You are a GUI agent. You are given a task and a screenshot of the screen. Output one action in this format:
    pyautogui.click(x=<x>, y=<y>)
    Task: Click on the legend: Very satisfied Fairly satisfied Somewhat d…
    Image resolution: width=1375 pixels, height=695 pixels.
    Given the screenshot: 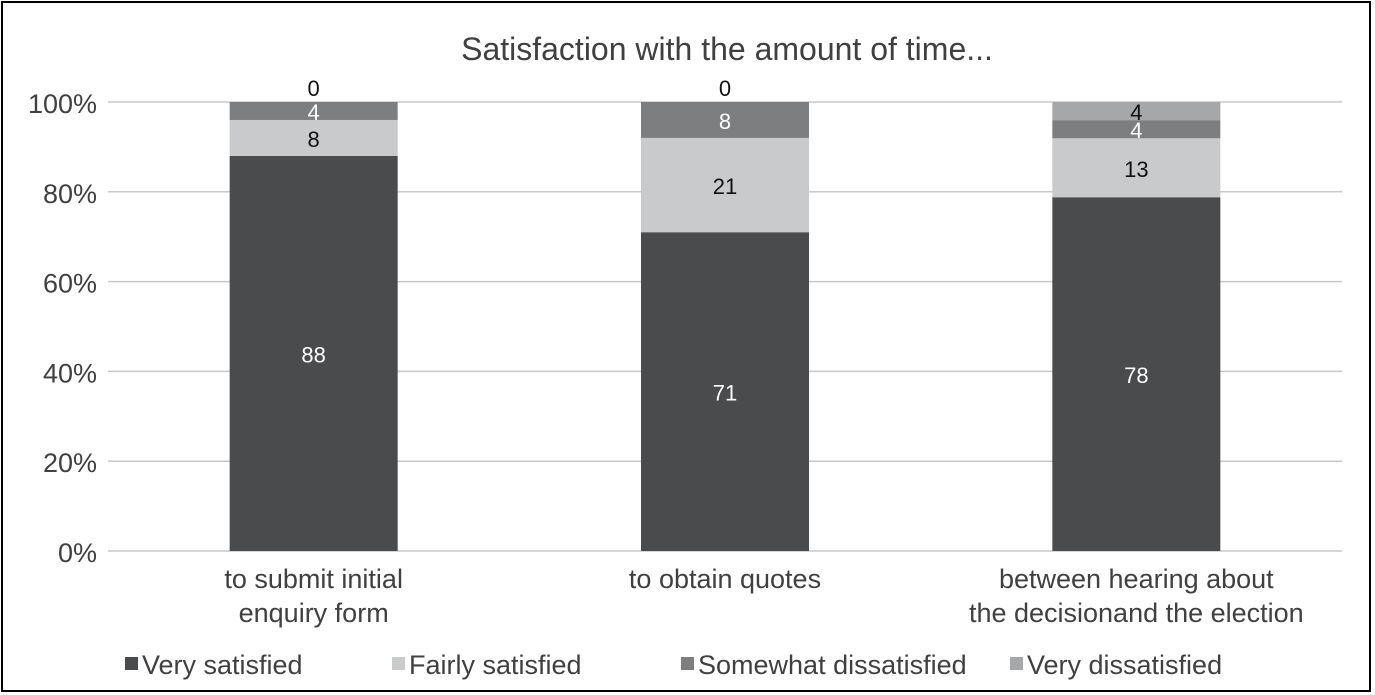 What is the action you would take?
    pyautogui.click(x=673, y=665)
    